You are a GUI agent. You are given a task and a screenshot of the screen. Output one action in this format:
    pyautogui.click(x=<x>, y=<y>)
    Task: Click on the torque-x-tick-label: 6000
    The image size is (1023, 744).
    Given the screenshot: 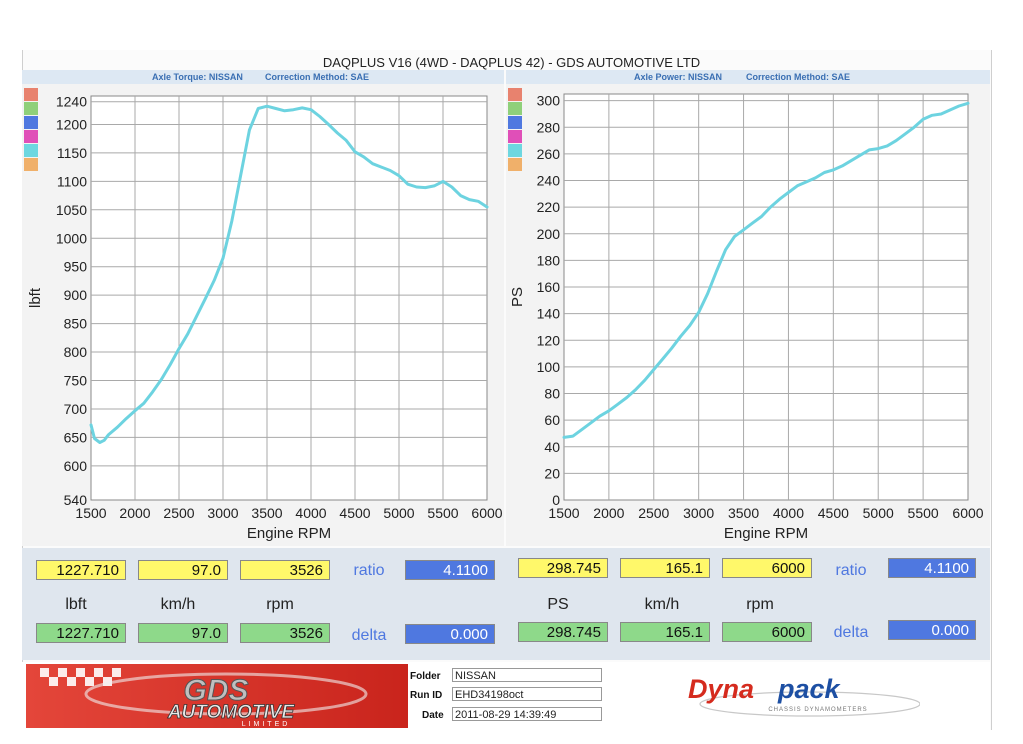 What is the action you would take?
    pyautogui.click(x=486, y=513)
    